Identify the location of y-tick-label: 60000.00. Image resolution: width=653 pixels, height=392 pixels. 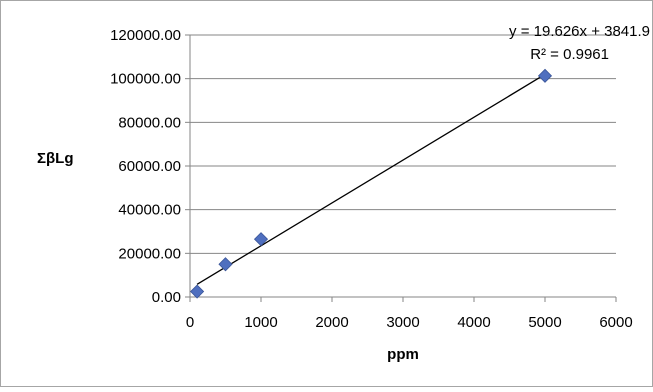
(149, 166).